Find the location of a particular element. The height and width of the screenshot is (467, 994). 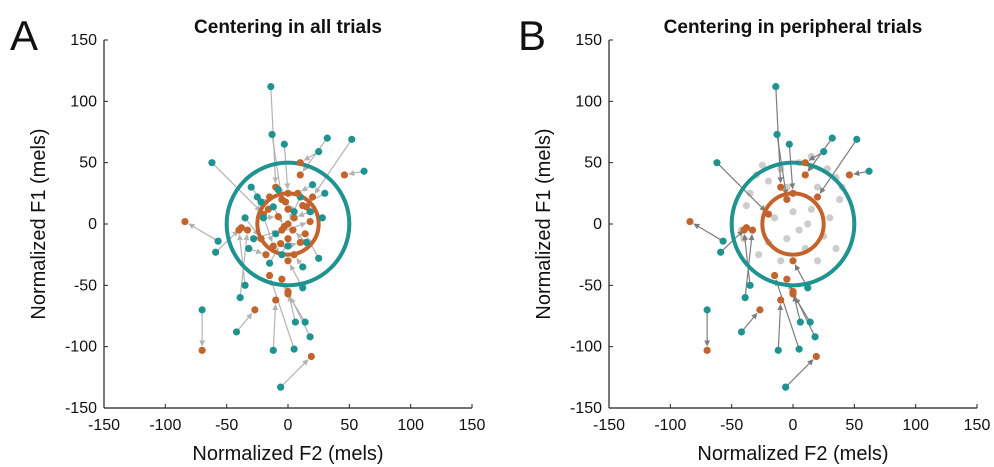

panel-a-x-tick-label: 50 is located at coordinates (349, 425).